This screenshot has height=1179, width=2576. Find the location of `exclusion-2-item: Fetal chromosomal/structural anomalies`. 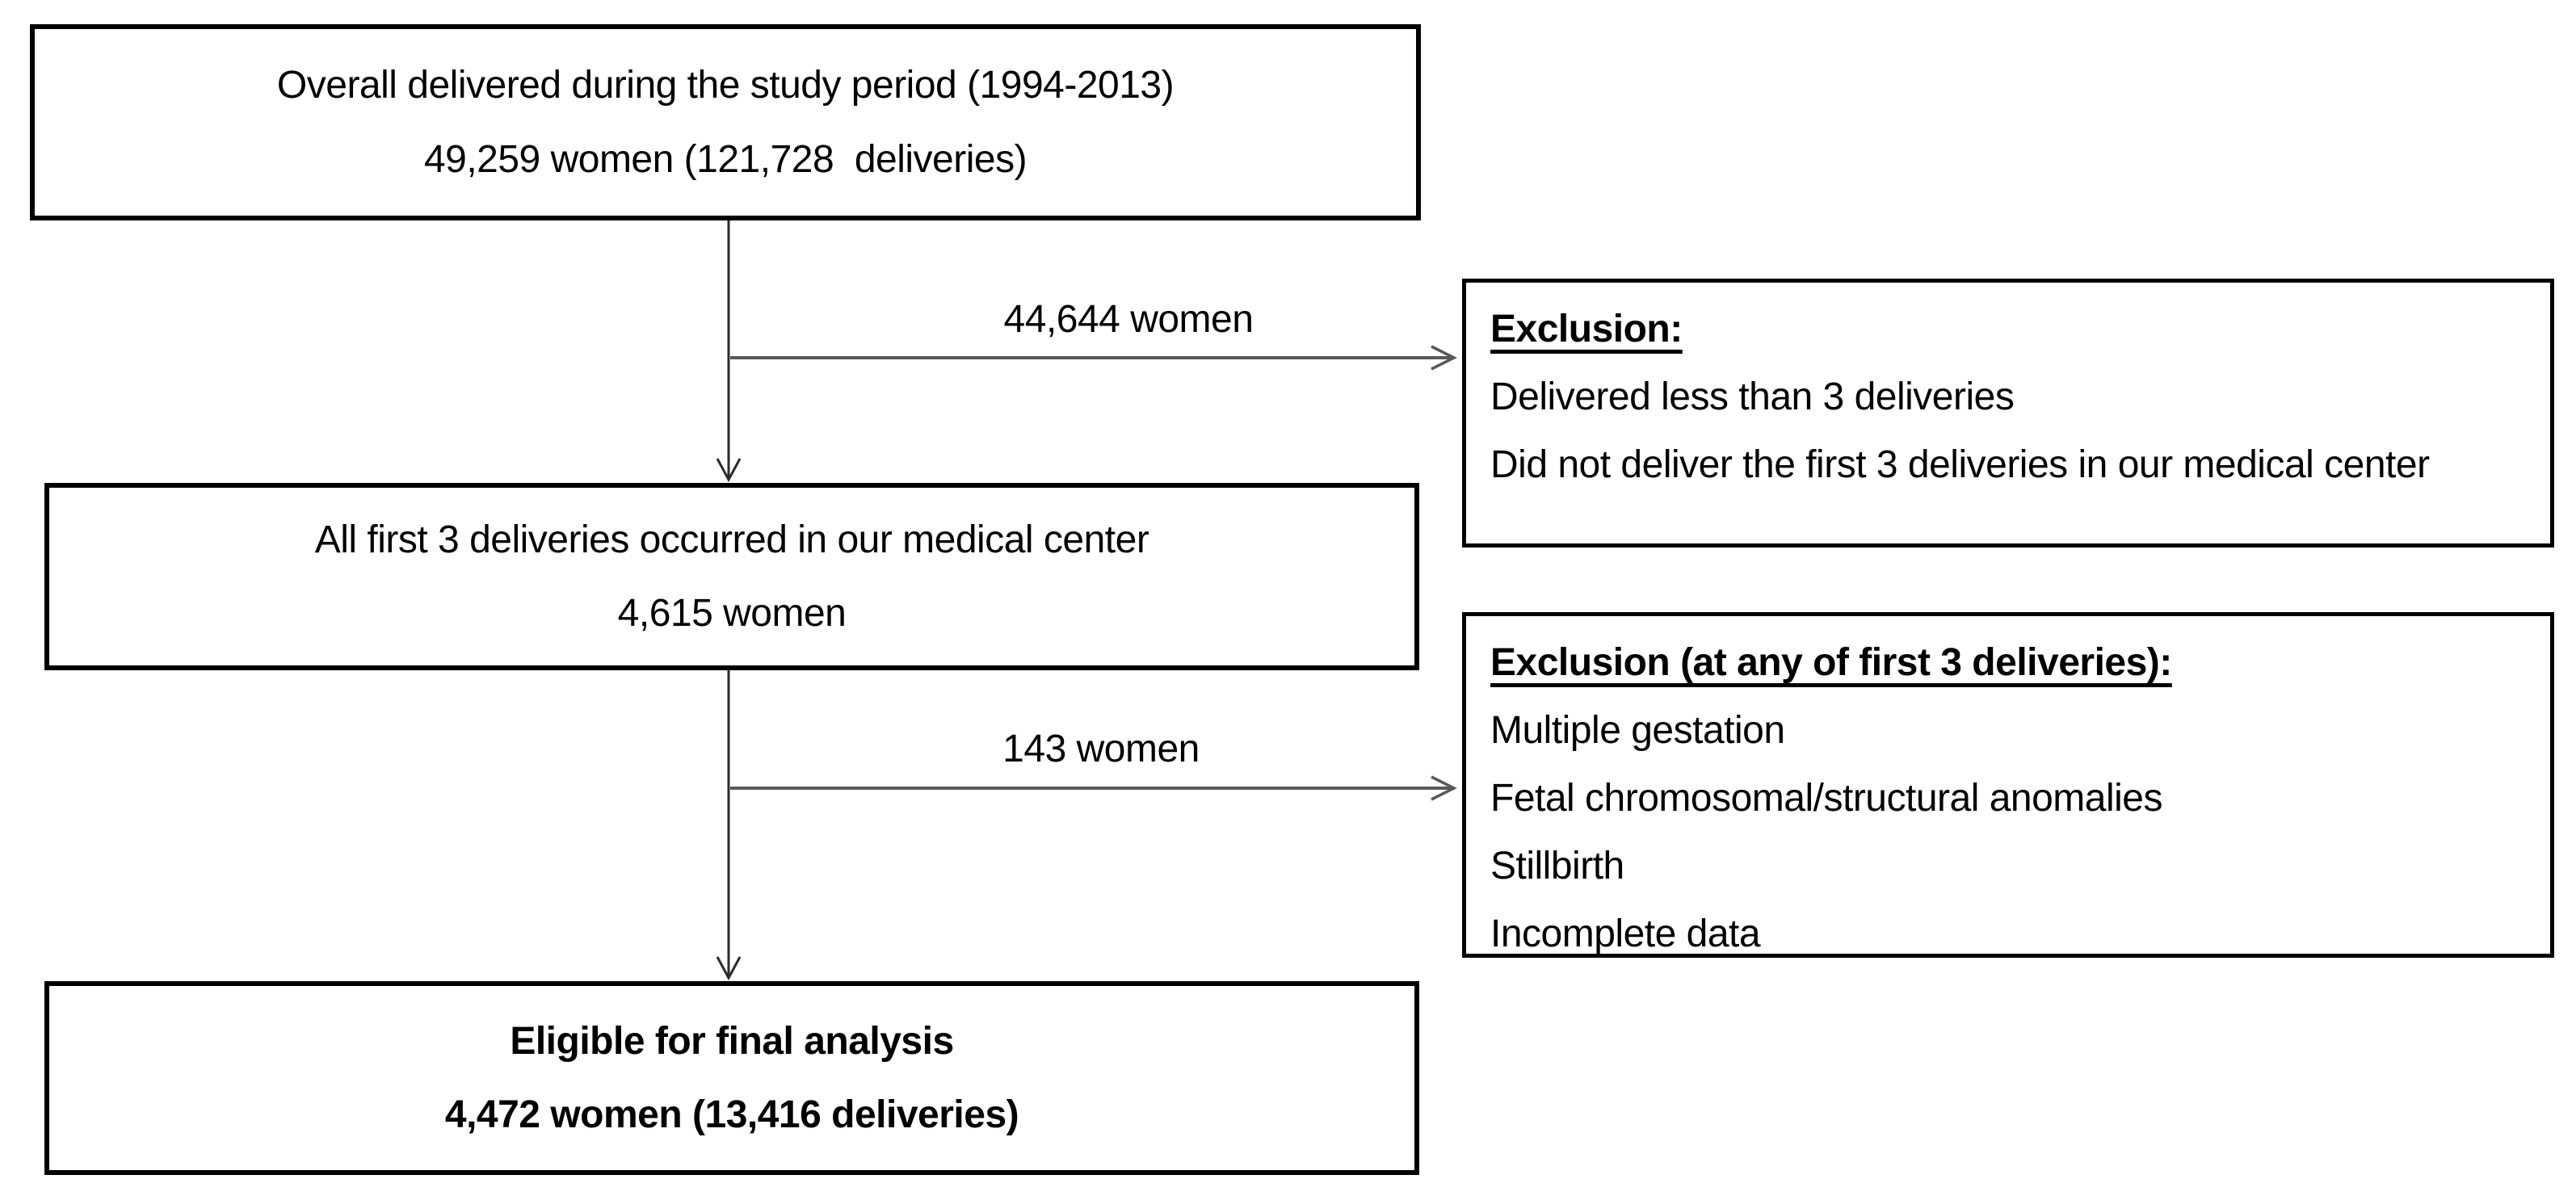

exclusion-2-item: Fetal chromosomal/structural anomalies is located at coordinates (1826, 798).